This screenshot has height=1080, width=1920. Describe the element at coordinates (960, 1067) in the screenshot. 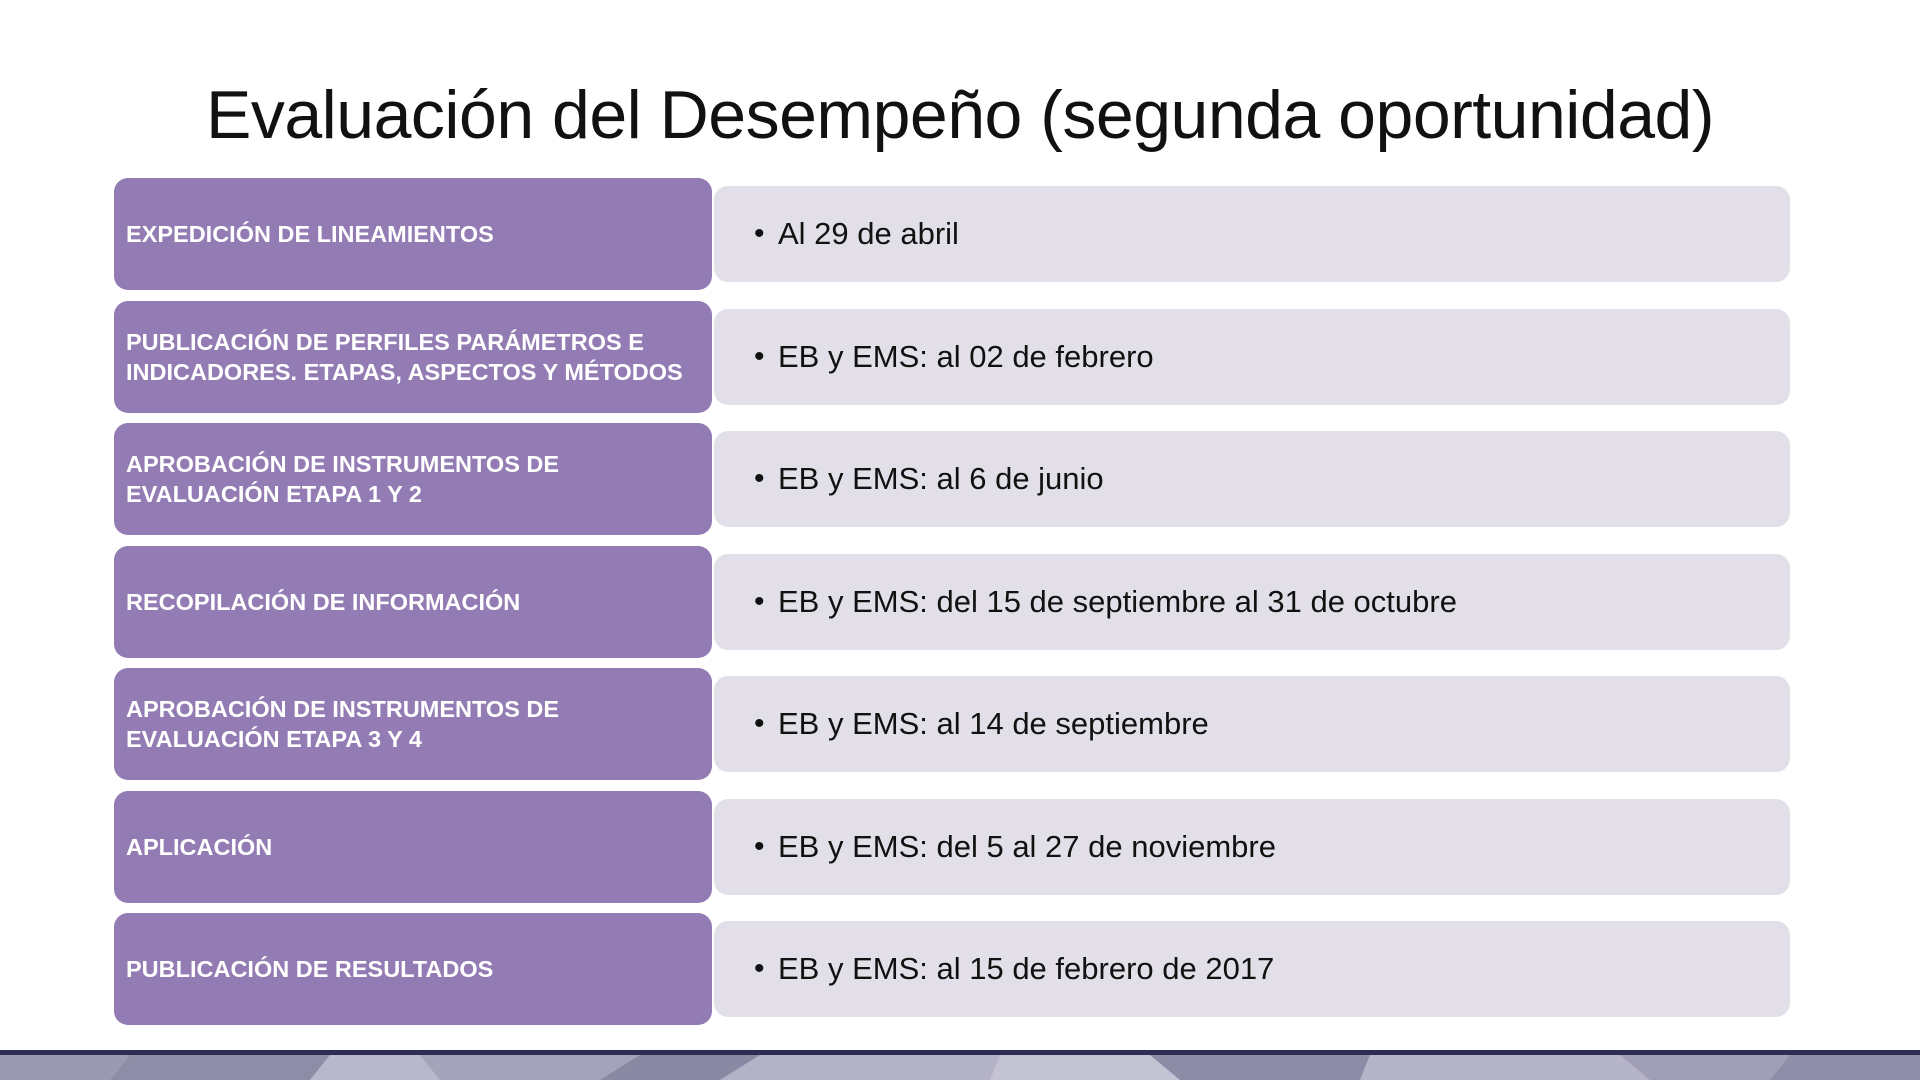

I see `footer-pattern` at that location.